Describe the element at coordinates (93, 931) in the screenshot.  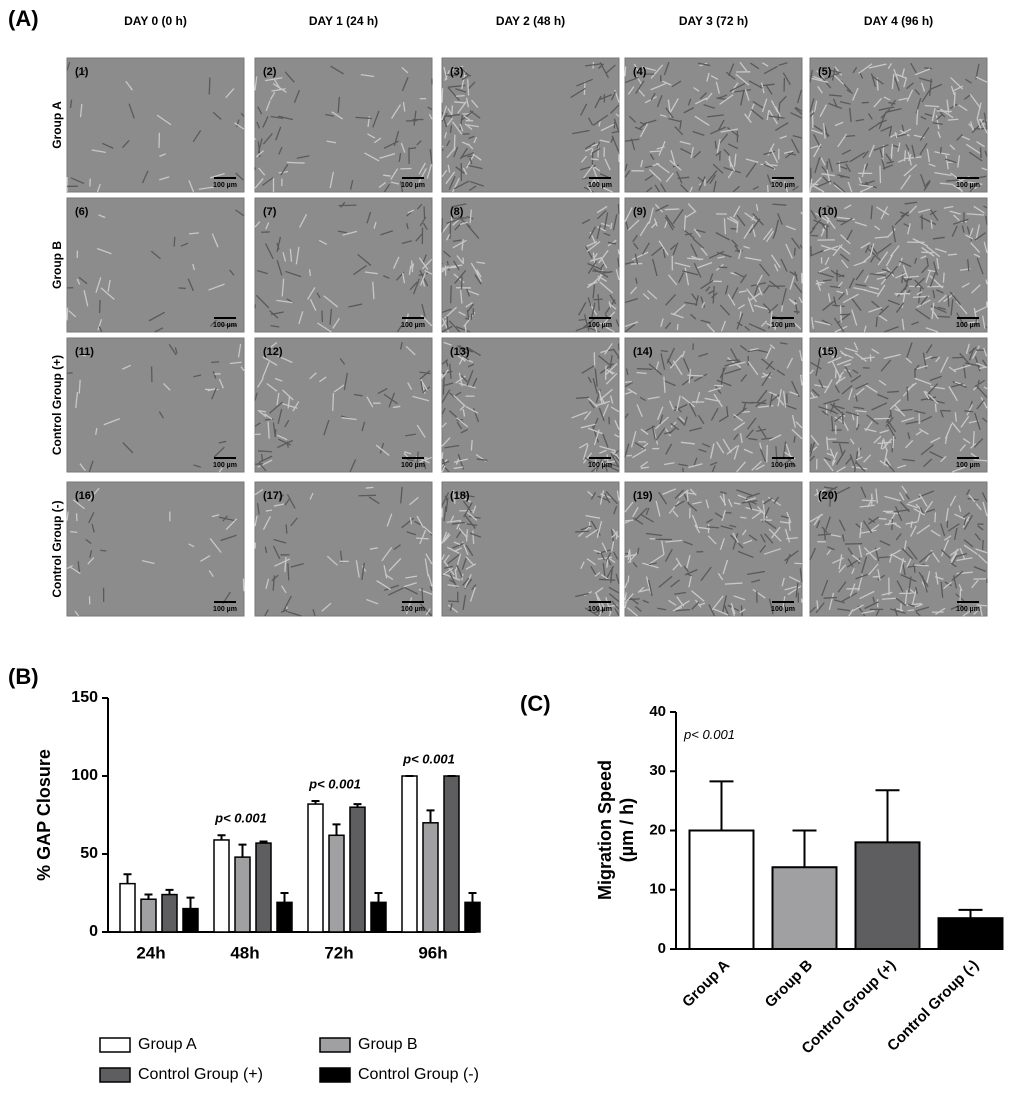
I see `y-tick-label: 0` at that location.